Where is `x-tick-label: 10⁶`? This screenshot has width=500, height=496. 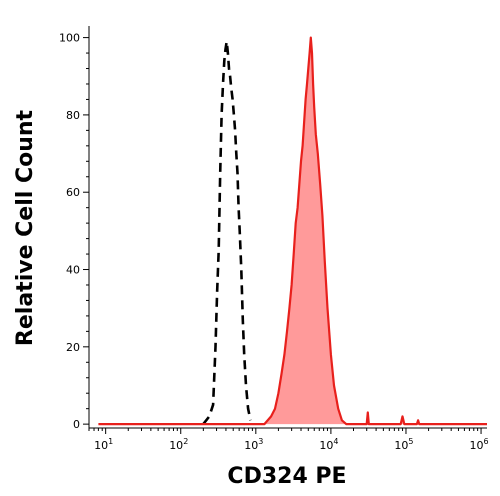
x-tick-label: 10⁶ is located at coordinates (479, 444).